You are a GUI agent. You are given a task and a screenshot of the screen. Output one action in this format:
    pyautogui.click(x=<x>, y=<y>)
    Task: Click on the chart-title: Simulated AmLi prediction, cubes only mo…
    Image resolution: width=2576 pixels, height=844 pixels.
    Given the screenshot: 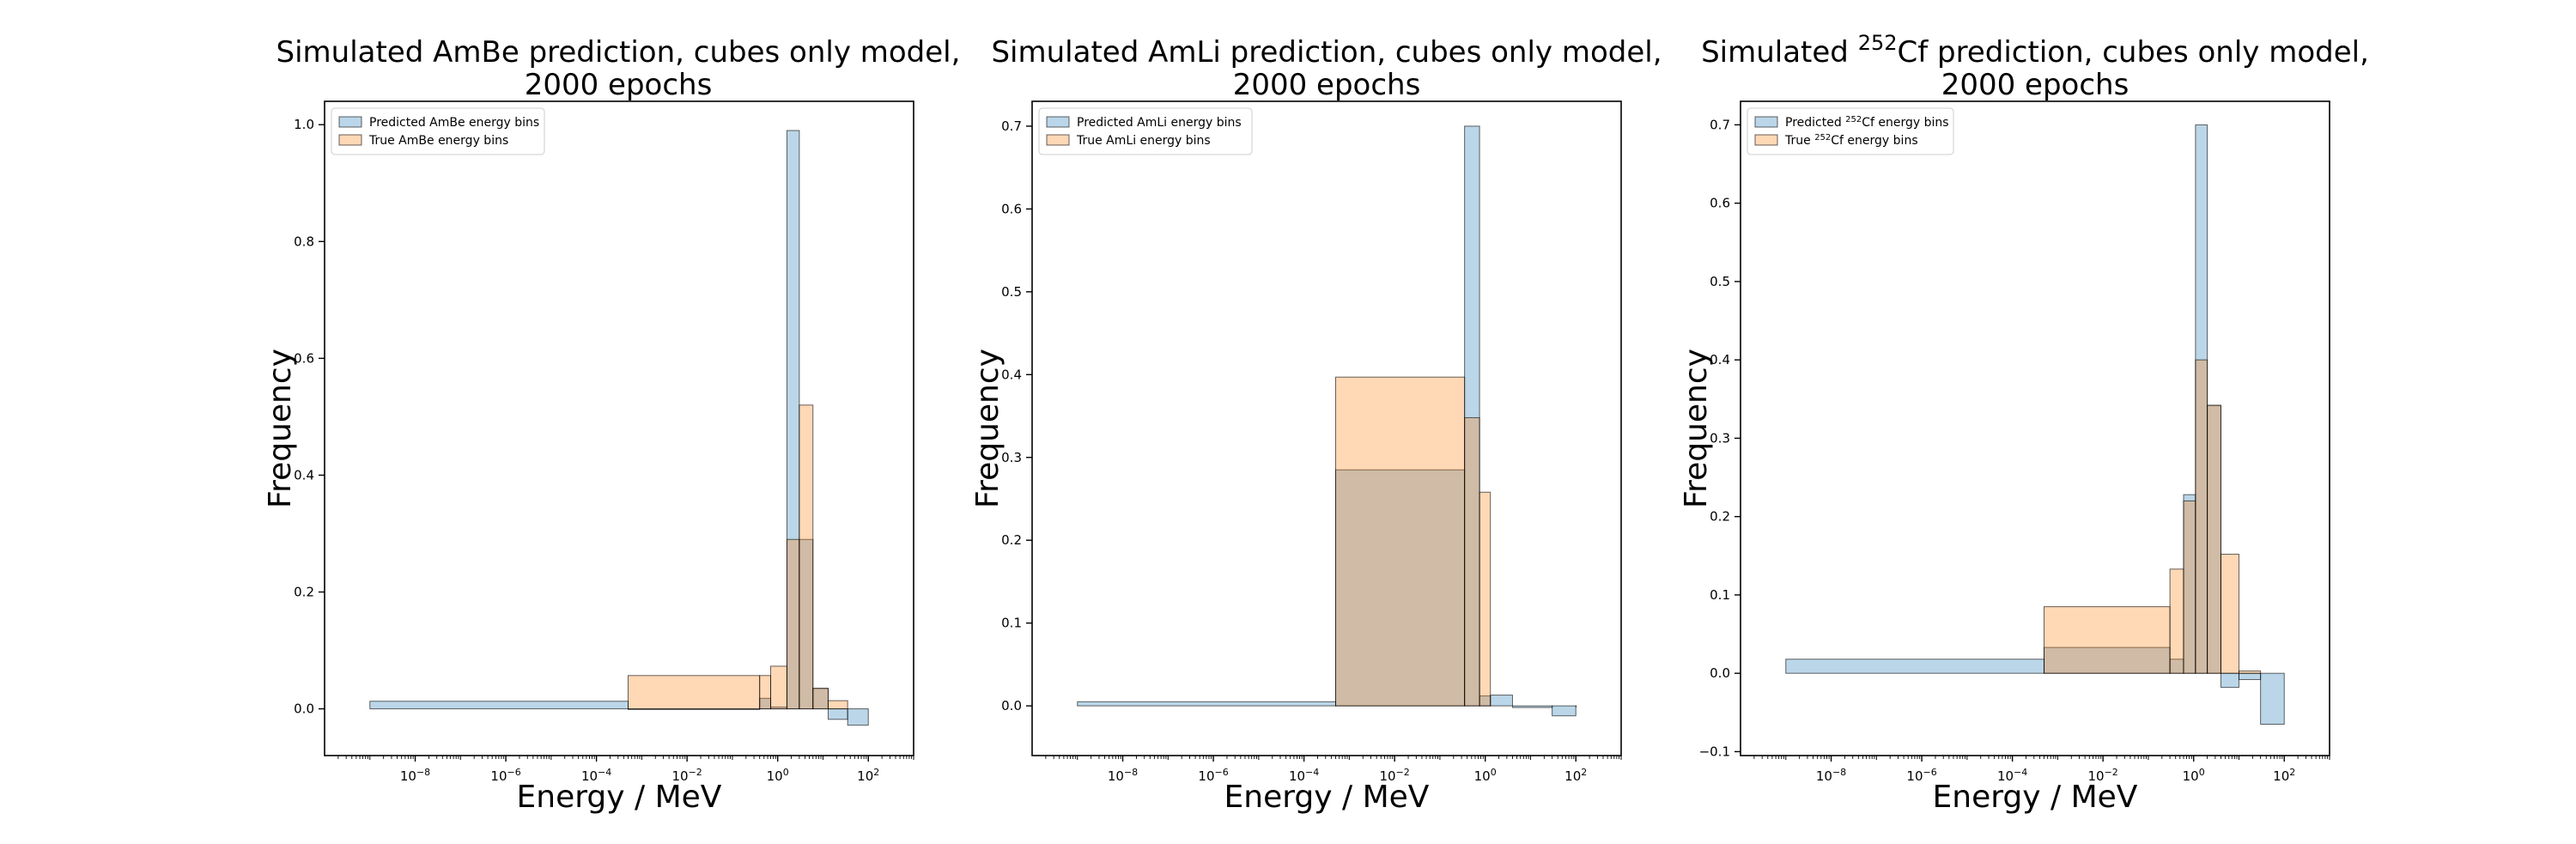 What is the action you would take?
    pyautogui.click(x=1327, y=52)
    